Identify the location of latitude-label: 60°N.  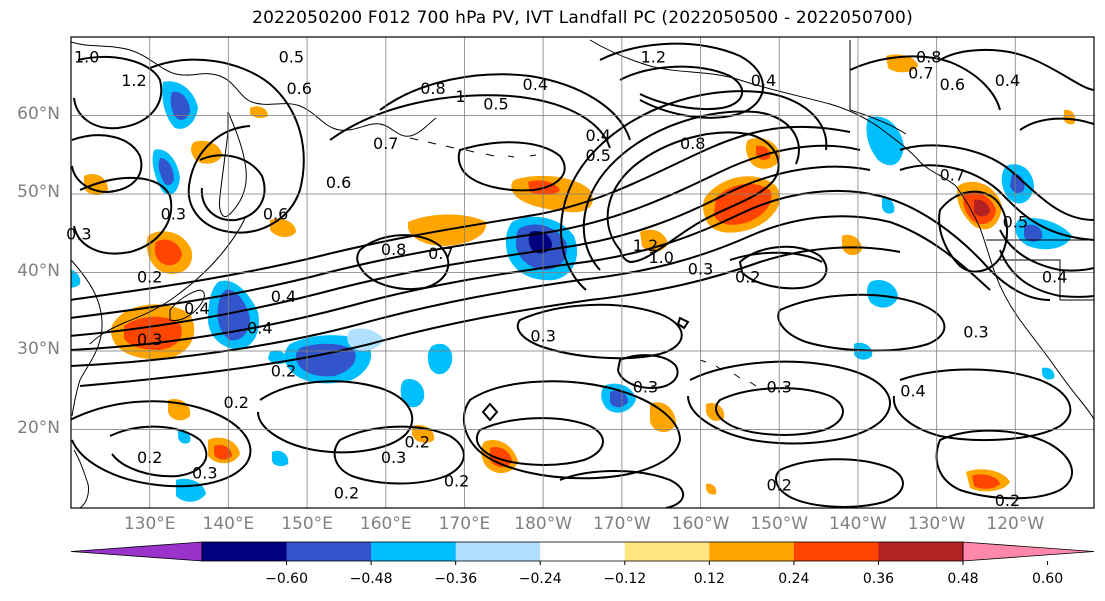
(38, 113).